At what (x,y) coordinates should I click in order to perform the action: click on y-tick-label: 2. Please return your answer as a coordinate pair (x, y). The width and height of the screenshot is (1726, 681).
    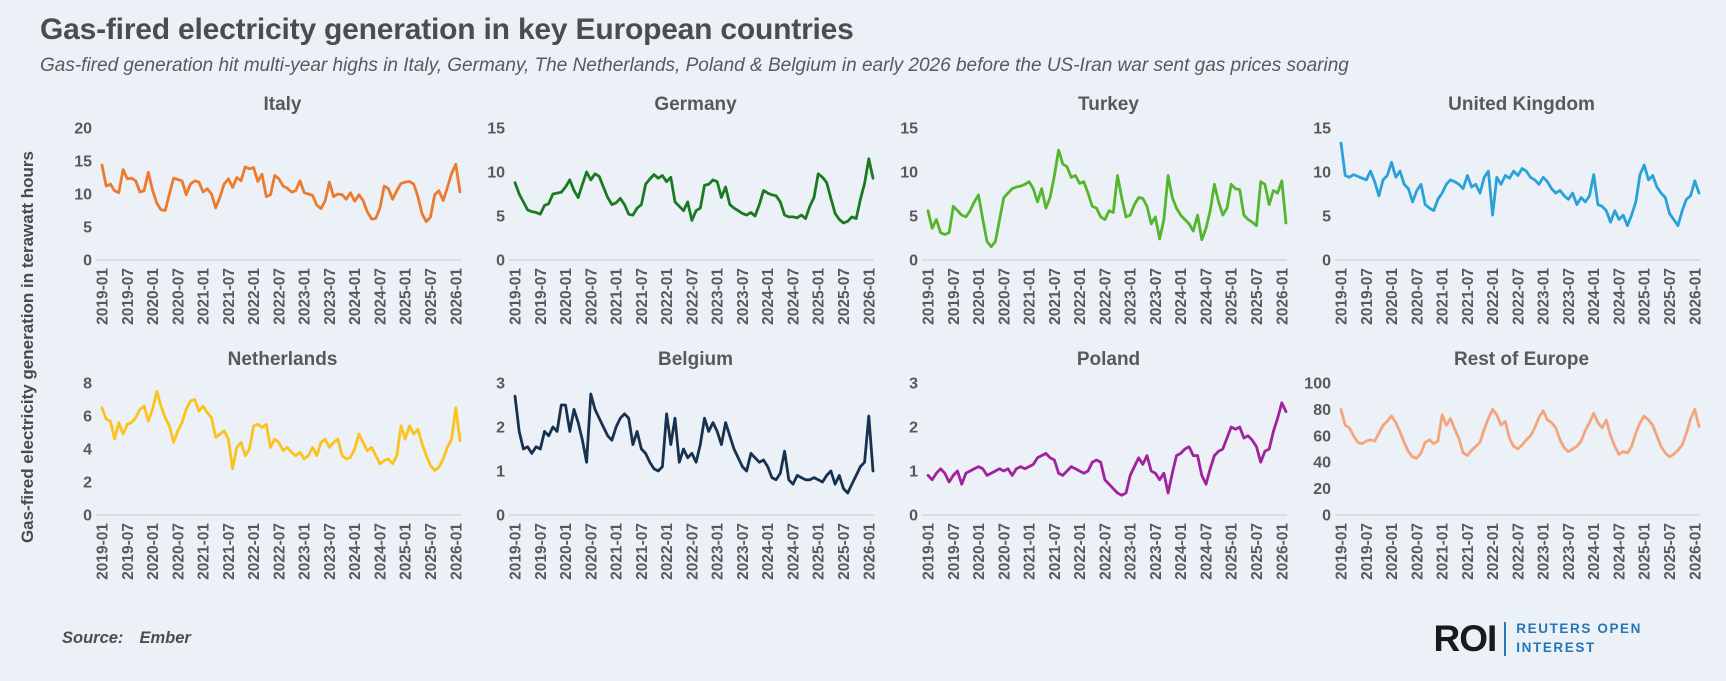
    Looking at the image, I should click on (913, 428).